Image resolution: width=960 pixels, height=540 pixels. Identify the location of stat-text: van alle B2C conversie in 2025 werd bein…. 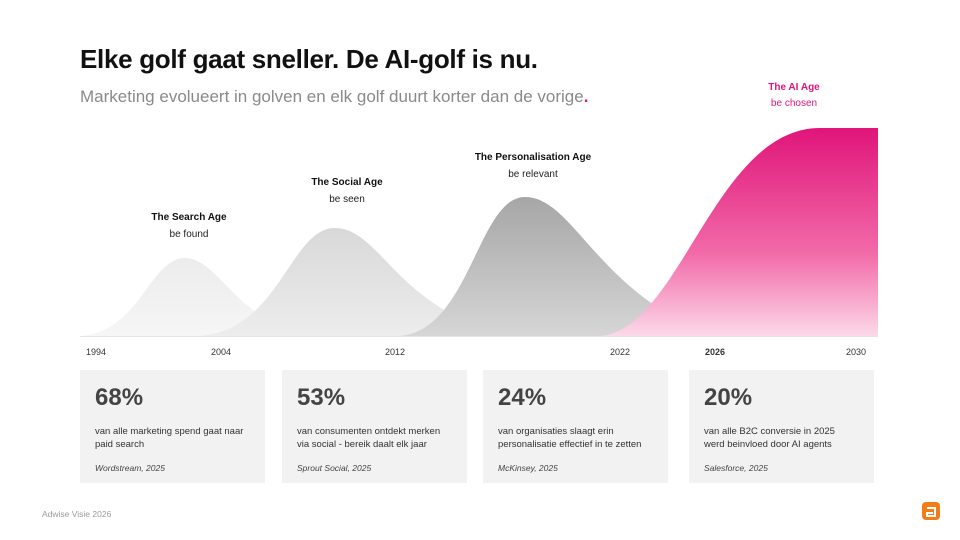
(769, 438).